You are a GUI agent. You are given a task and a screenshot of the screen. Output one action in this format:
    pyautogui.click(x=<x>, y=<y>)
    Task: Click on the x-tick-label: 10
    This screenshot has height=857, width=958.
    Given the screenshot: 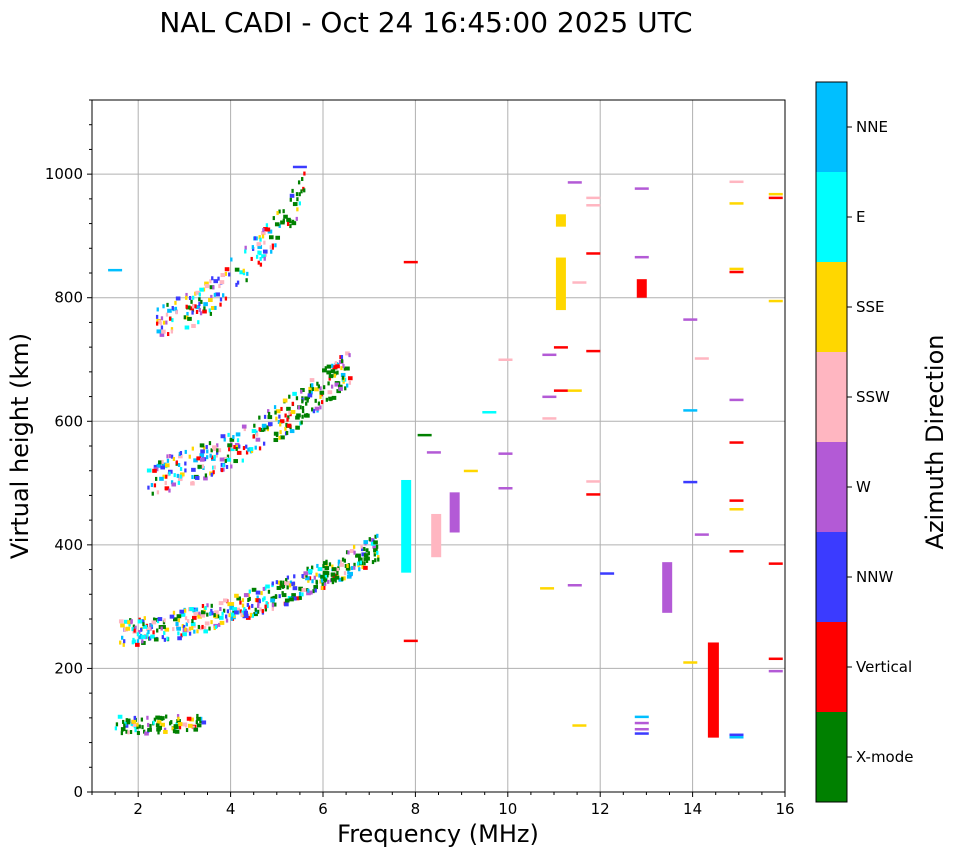 What is the action you would take?
    pyautogui.click(x=507, y=809)
    